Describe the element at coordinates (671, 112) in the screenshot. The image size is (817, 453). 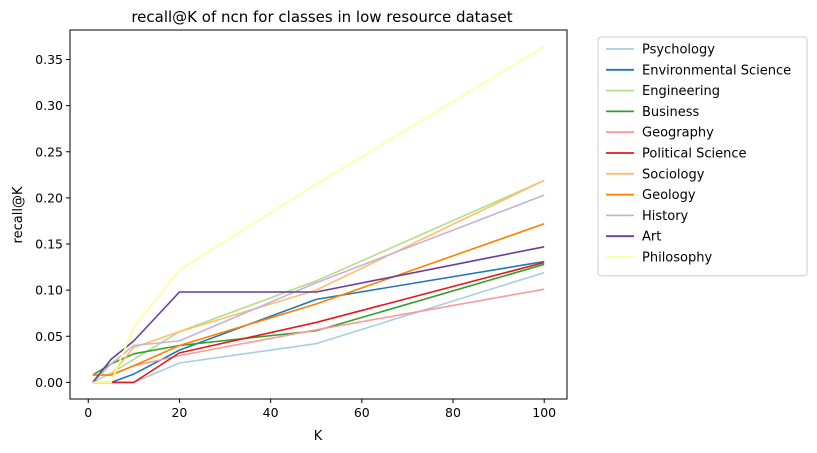
I see `legend-label: Business` at that location.